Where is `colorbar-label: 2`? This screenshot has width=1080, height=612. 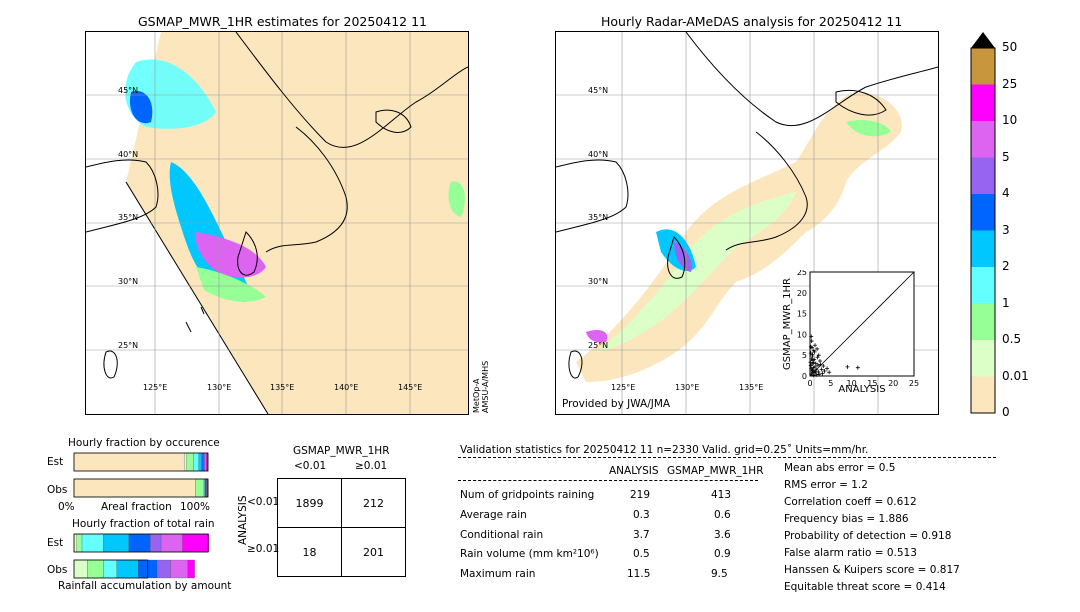
colorbar-label: 2 is located at coordinates (1006, 266).